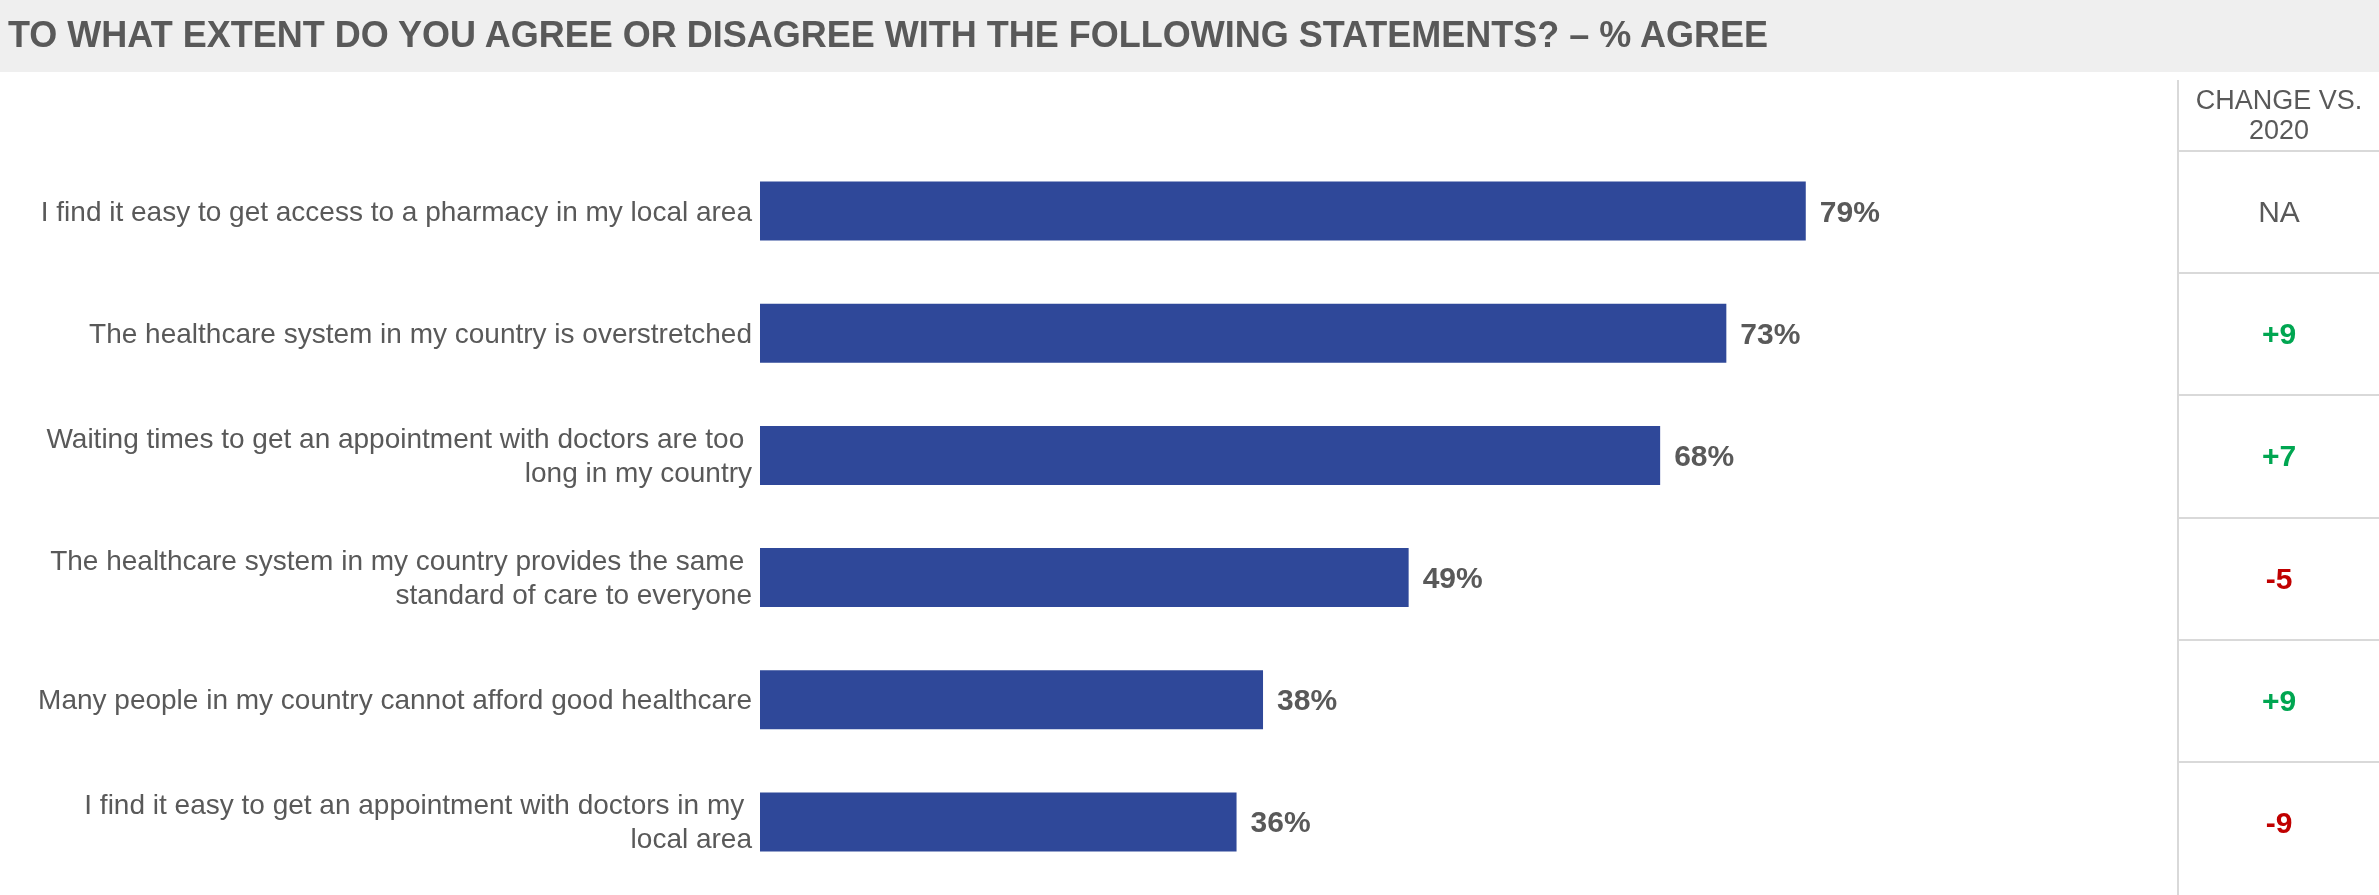 This screenshot has width=2379, height=895. Describe the element at coordinates (2279, 455) in the screenshot. I see `text: +7` at that location.